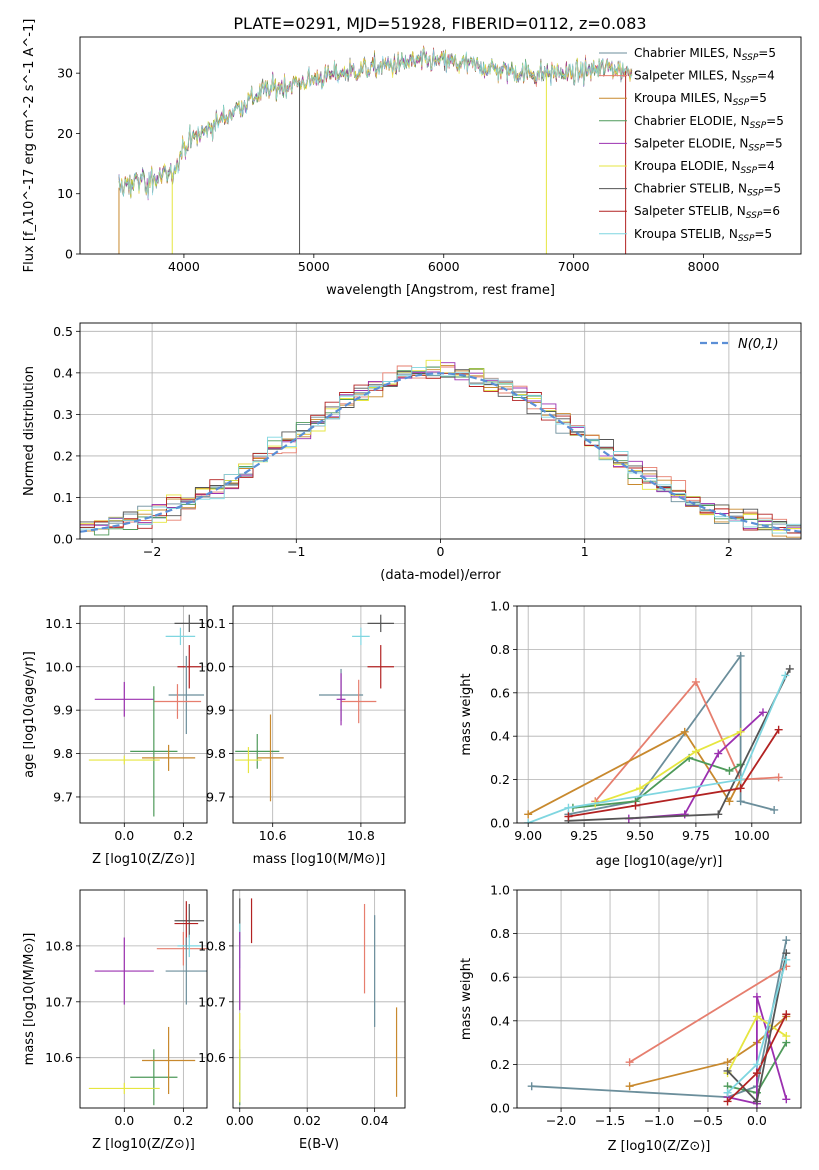  What do you see at coordinates (63, 497) in the screenshot?
I see `y-tick-label: 0.1` at bounding box center [63, 497].